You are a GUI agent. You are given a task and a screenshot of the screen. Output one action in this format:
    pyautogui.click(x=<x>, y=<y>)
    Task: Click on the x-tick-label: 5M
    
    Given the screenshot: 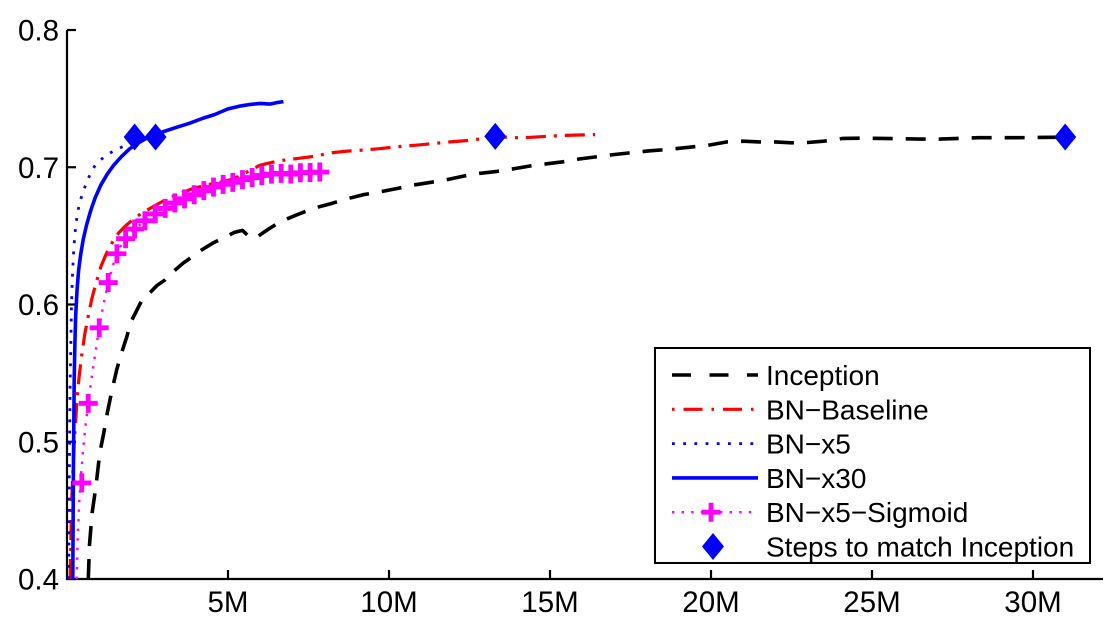 What is the action you would take?
    pyautogui.click(x=228, y=602)
    